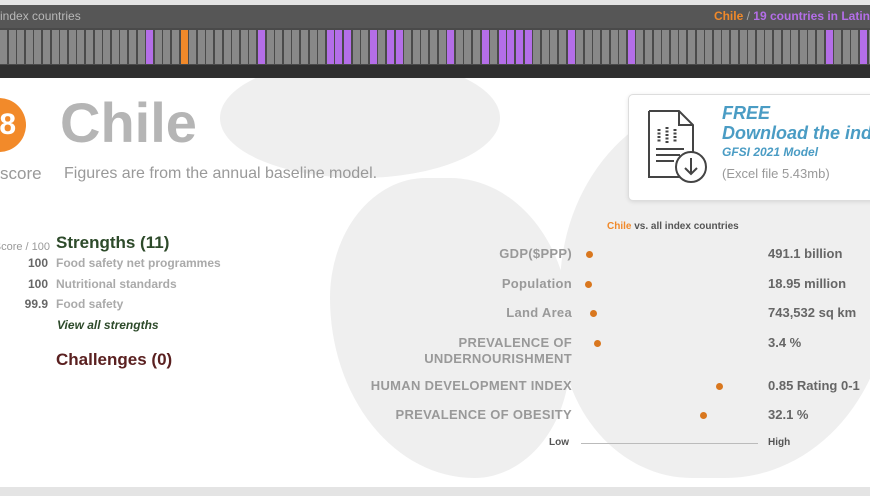  What do you see at coordinates (796, 133) in the screenshot?
I see `download-title: Download the index` at bounding box center [796, 133].